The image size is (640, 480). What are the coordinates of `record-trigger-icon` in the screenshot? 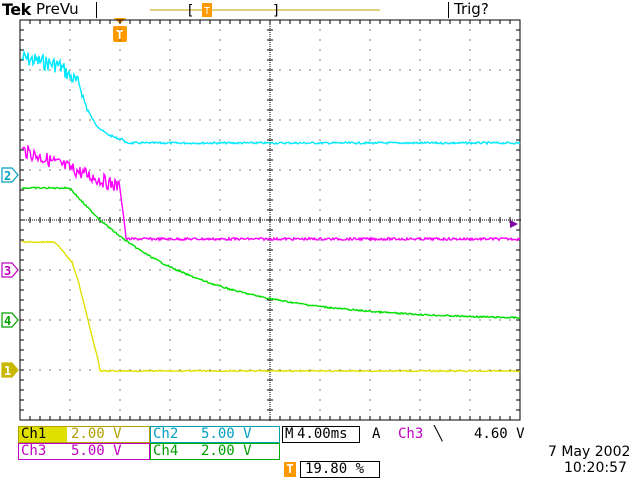 It's located at (207, 10).